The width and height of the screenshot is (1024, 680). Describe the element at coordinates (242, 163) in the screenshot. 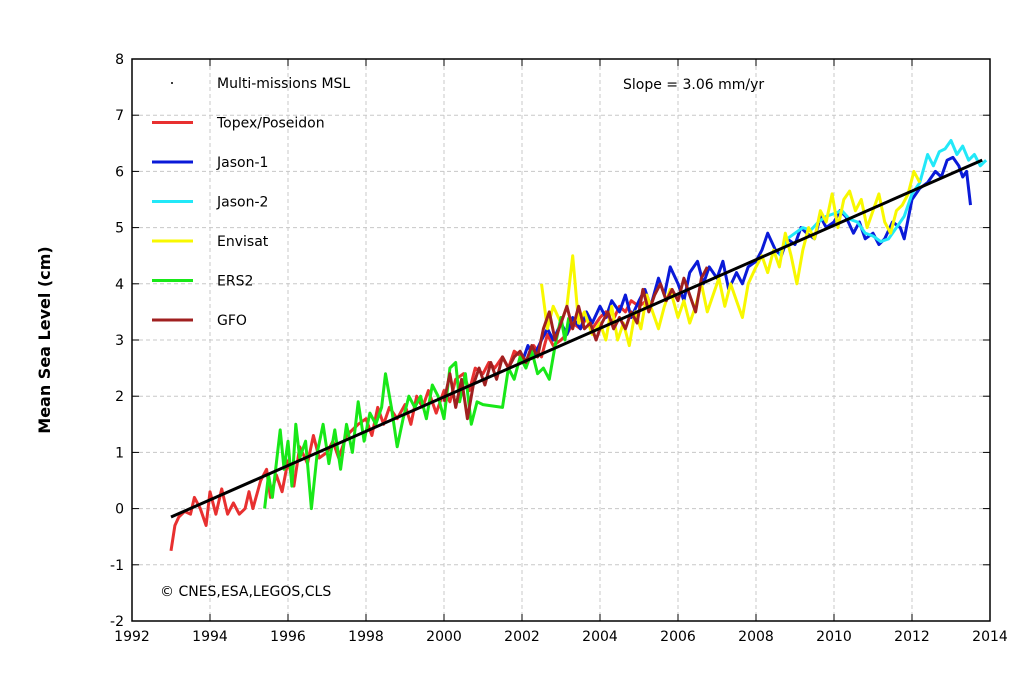

I see `legend-label-jason-1: Jason-1` at that location.